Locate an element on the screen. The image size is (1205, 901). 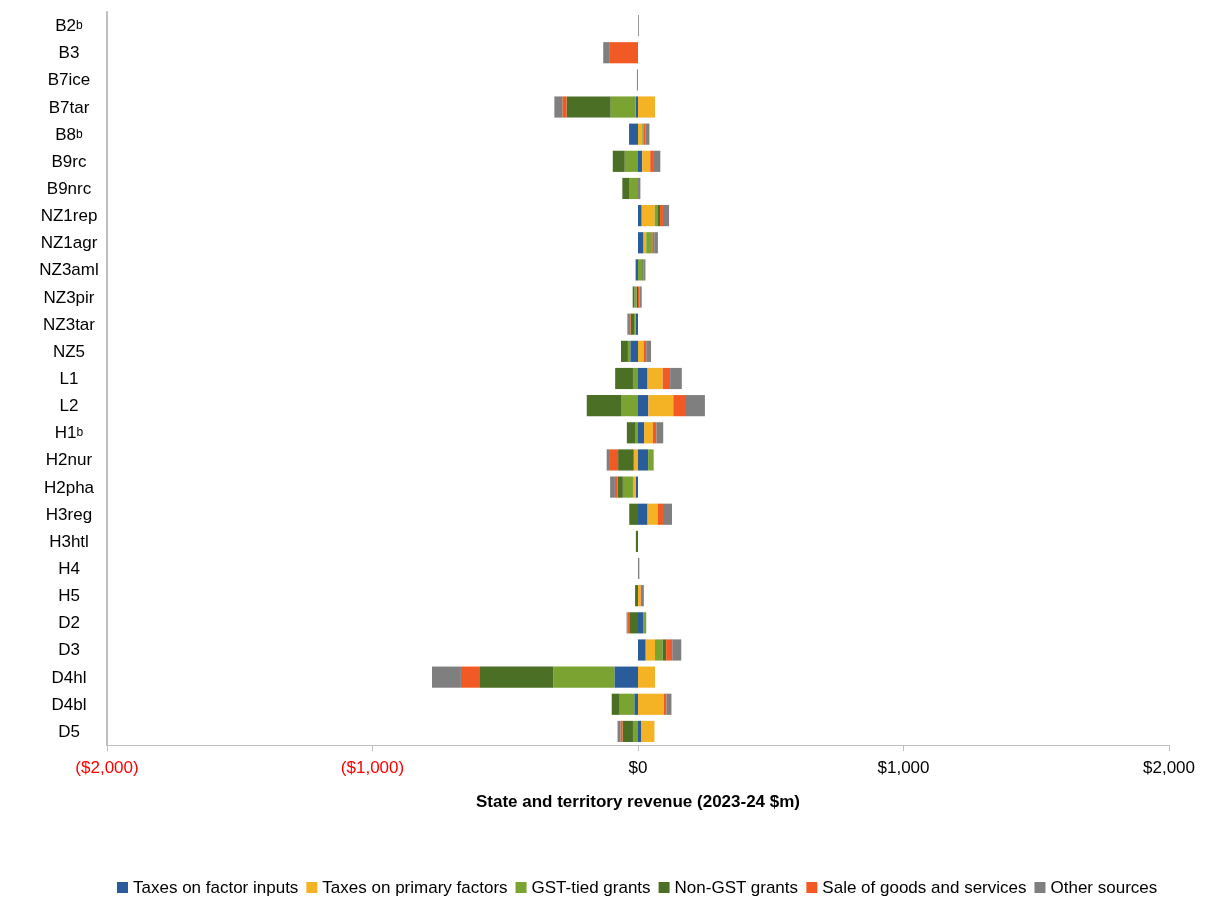
y-tick-label: H1b is located at coordinates (69, 433).